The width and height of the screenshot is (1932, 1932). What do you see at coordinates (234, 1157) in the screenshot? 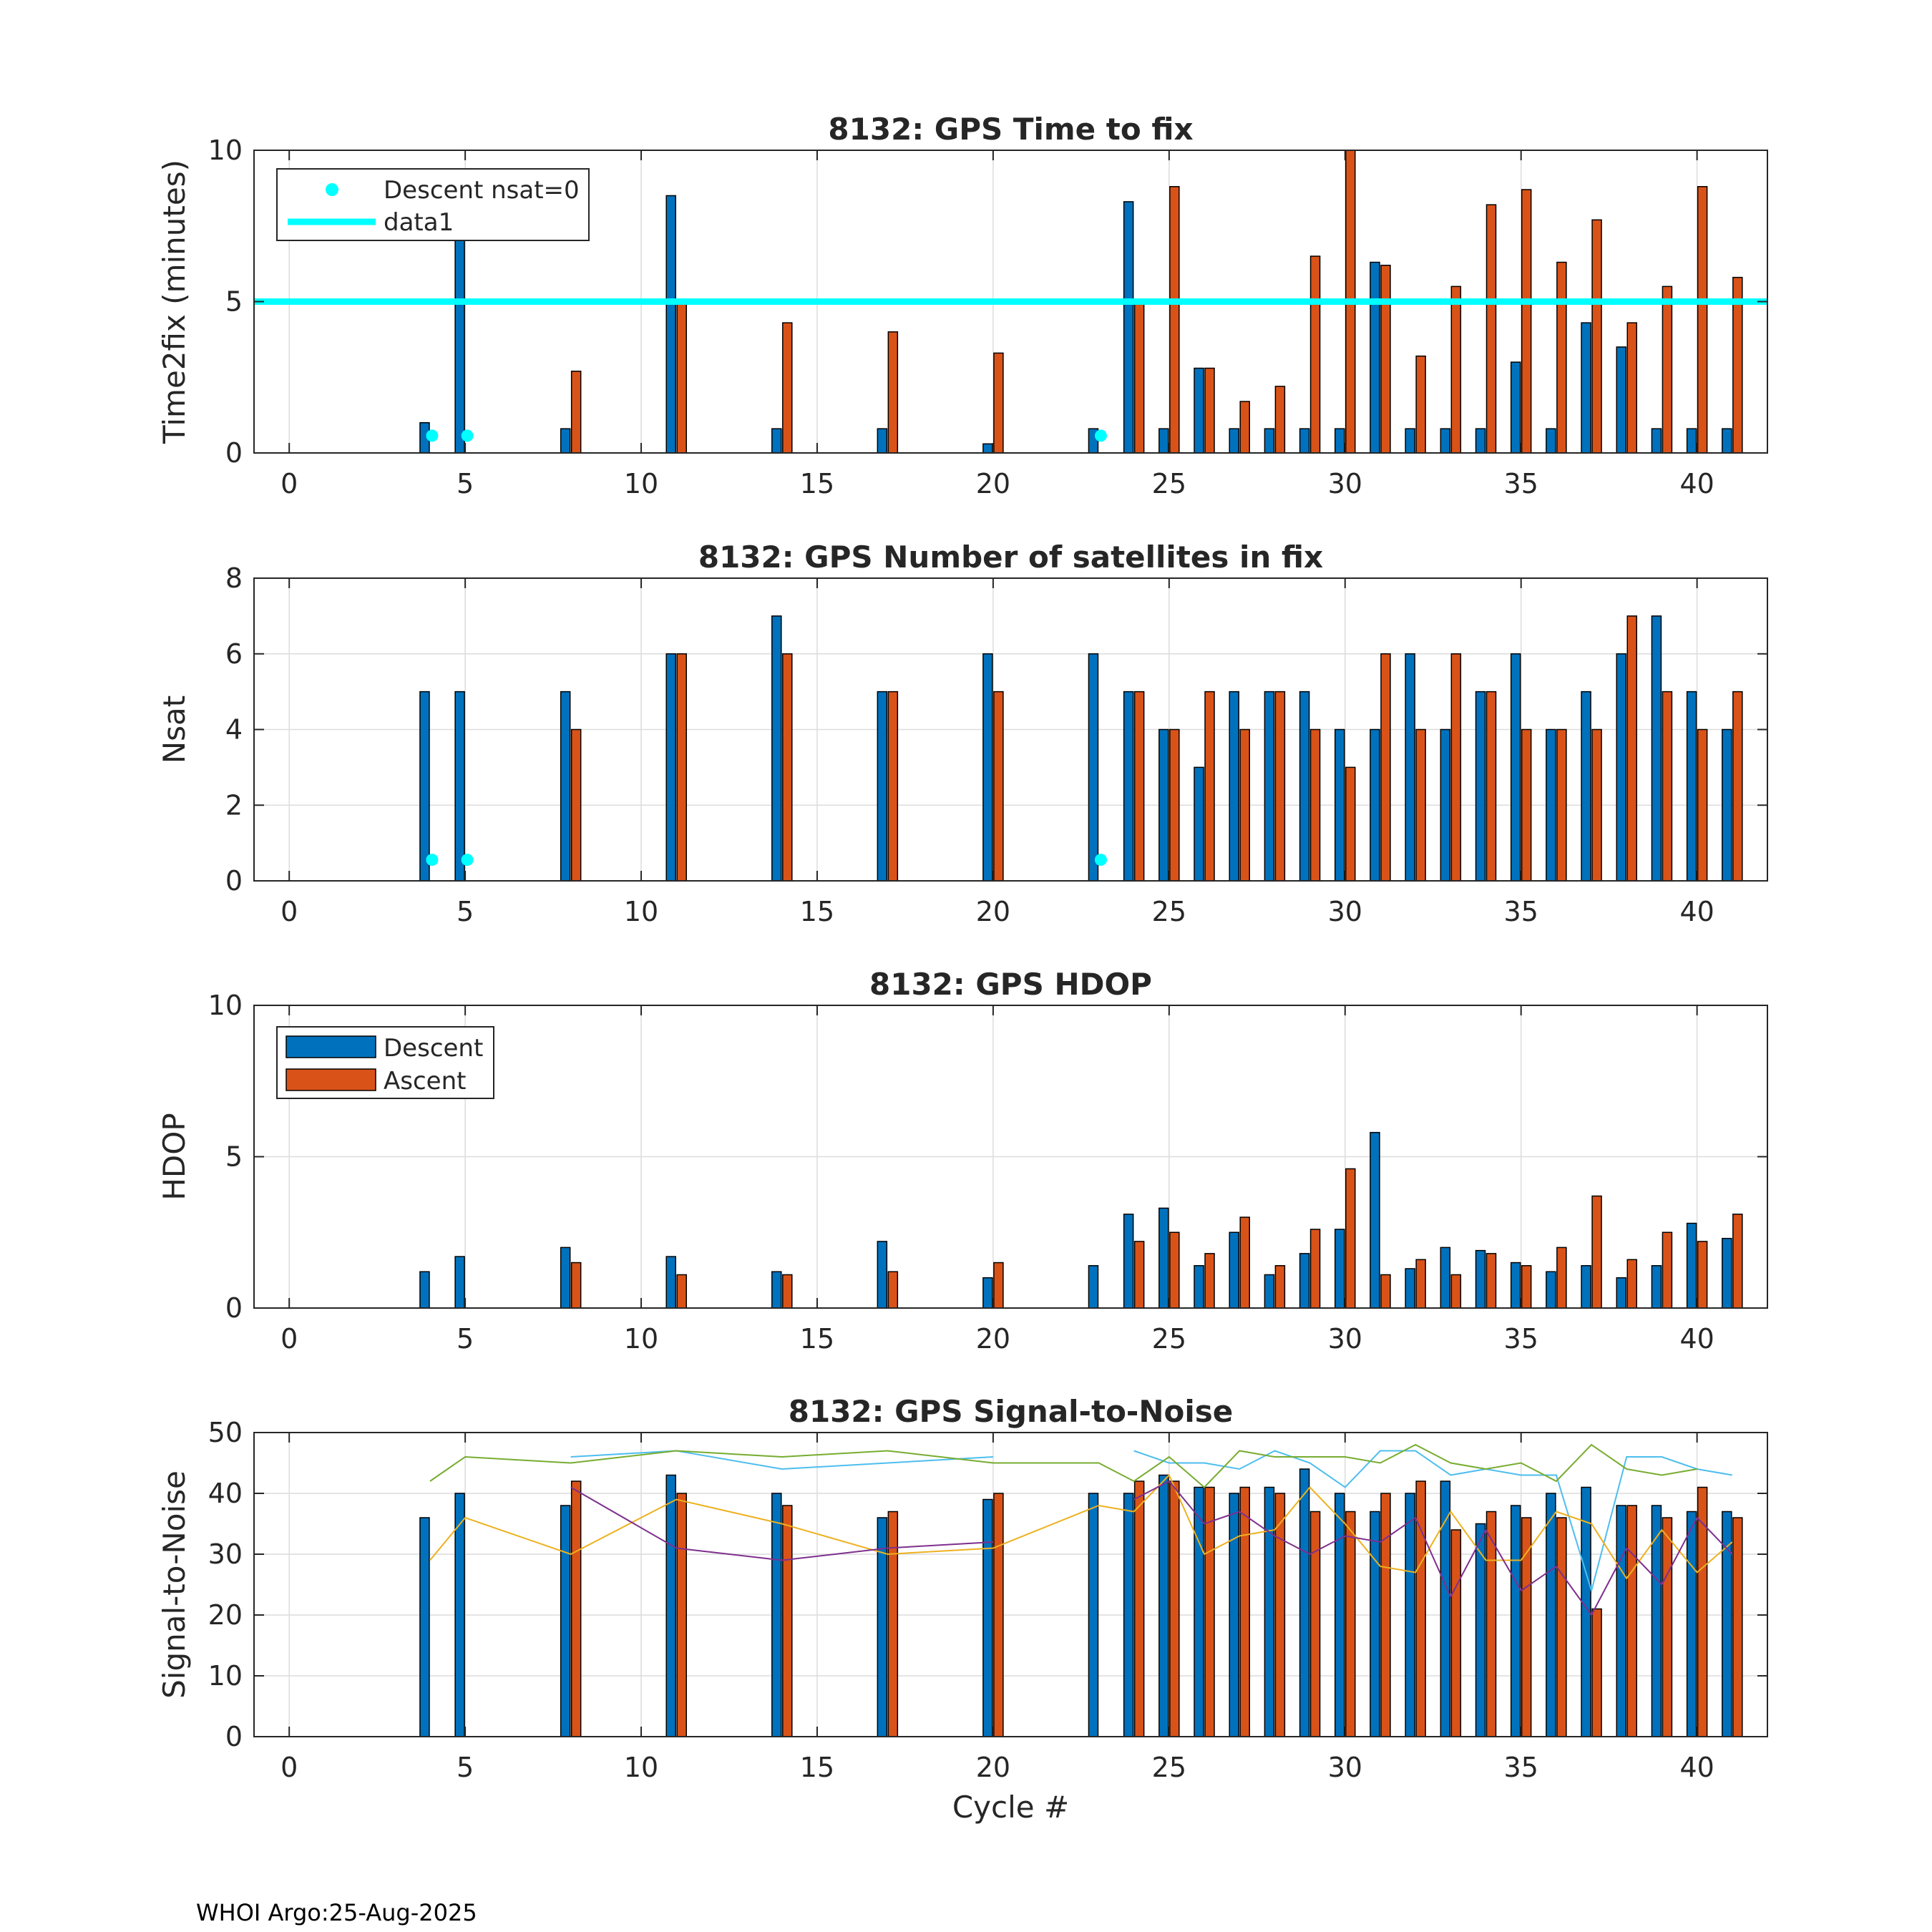
I see `y-tick-label: 5` at bounding box center [234, 1157].